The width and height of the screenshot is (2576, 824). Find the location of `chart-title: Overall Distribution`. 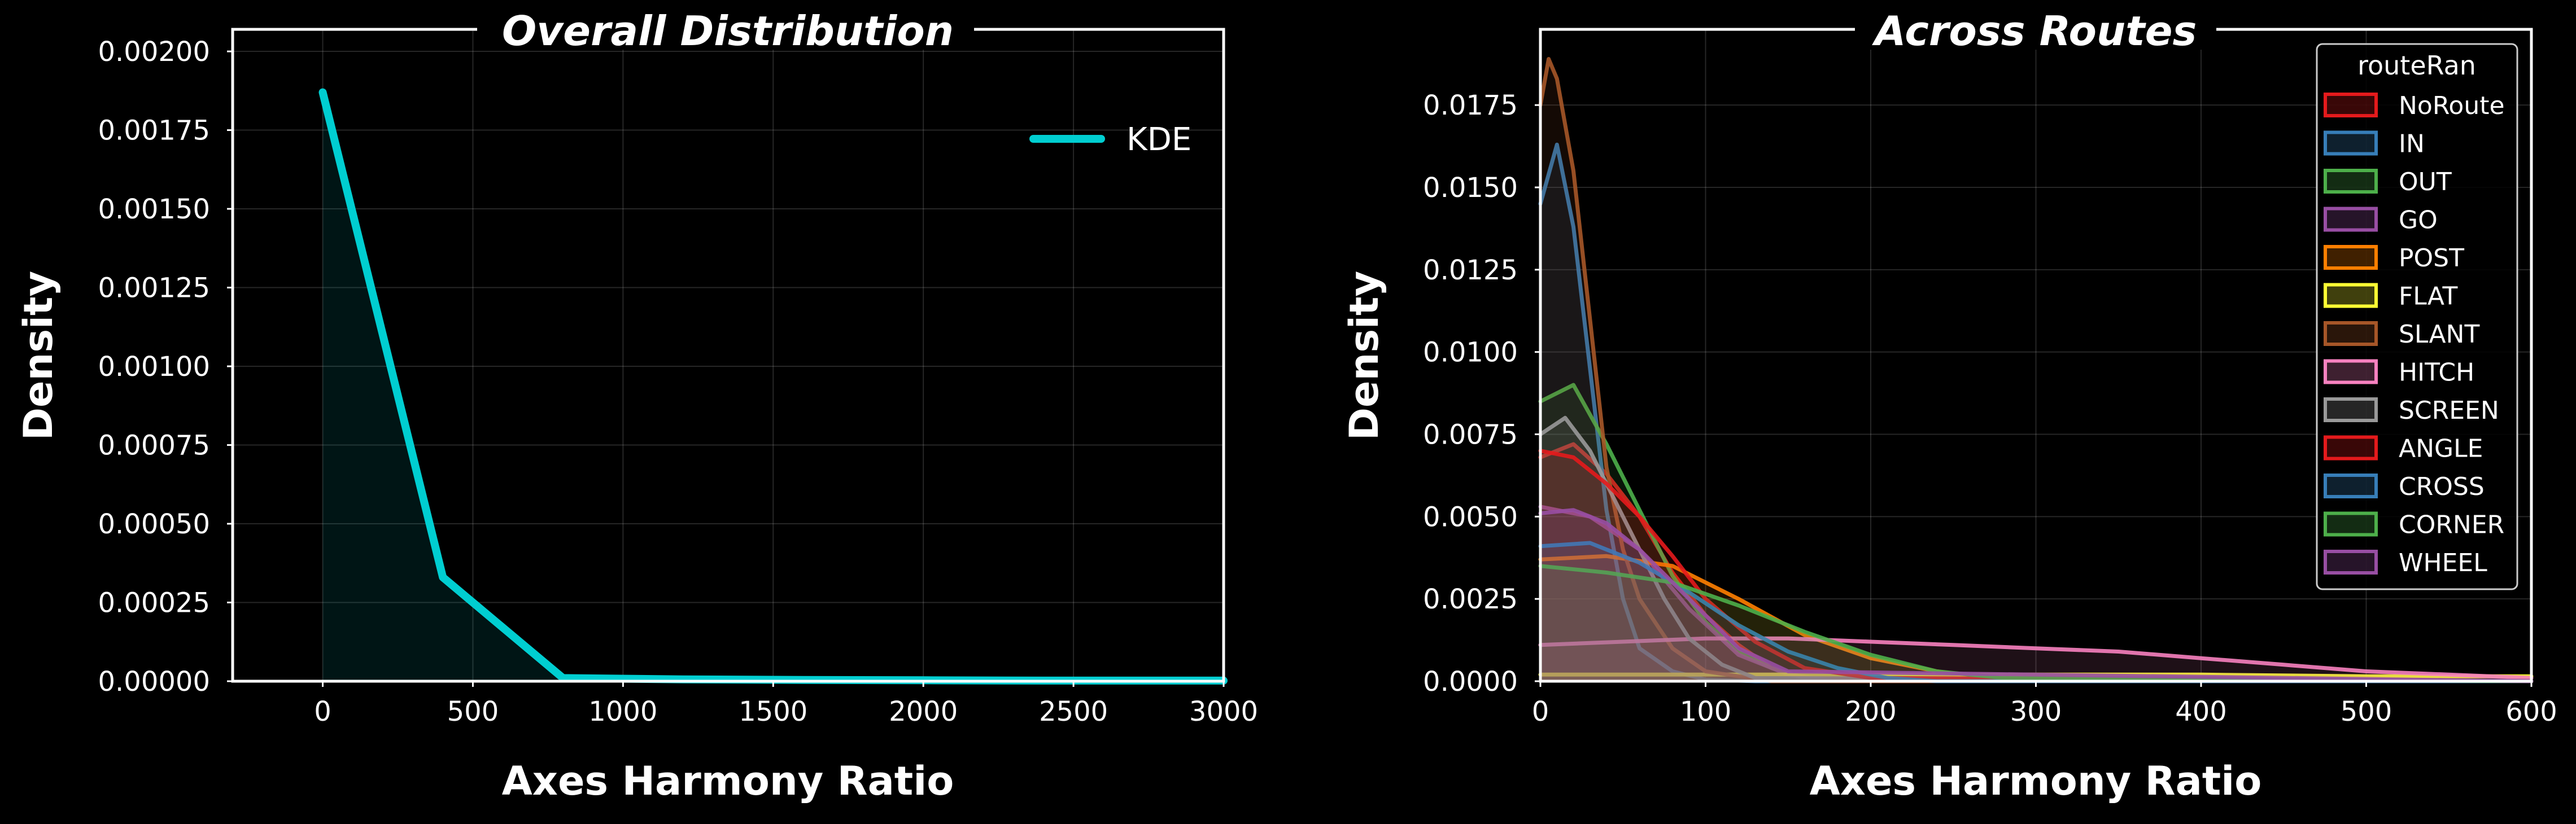

chart-title: Overall Distribution is located at coordinates (728, 31).